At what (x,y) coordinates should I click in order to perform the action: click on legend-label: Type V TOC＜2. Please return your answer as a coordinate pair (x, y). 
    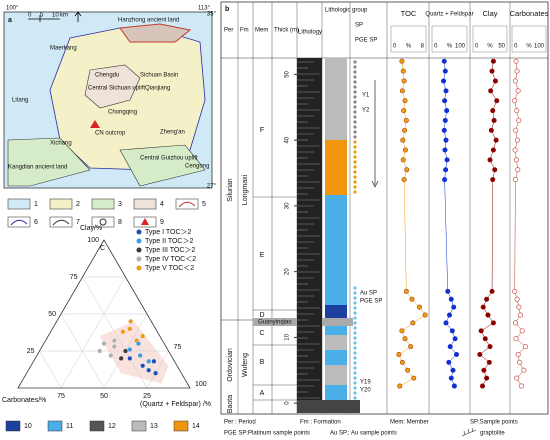
    Looking at the image, I should click on (169, 268).